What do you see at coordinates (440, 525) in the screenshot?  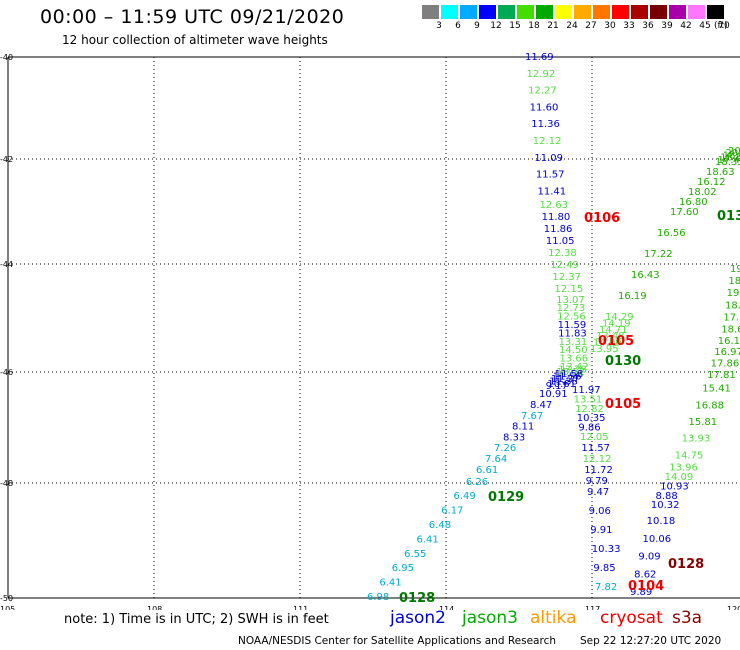 I see `track-a-value: 6.48` at bounding box center [440, 525].